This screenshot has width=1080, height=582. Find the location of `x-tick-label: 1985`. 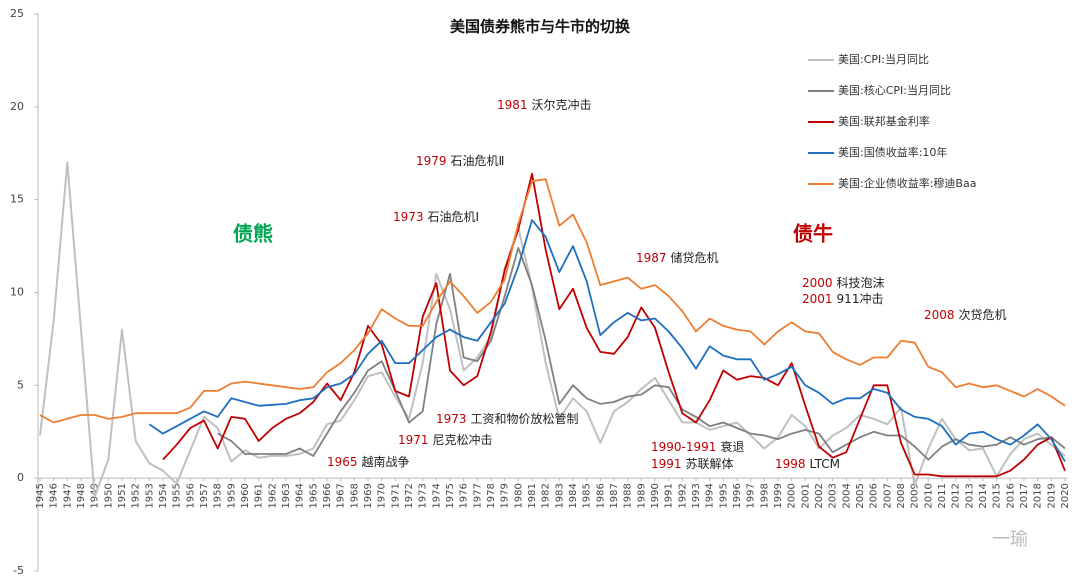

x-tick-label: 1985 is located at coordinates (587, 495).